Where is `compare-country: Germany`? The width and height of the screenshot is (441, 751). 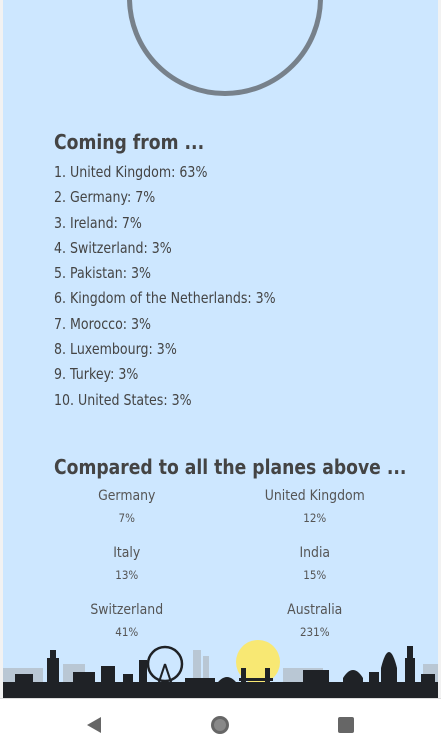 compare-country: Germany is located at coordinates (127, 496).